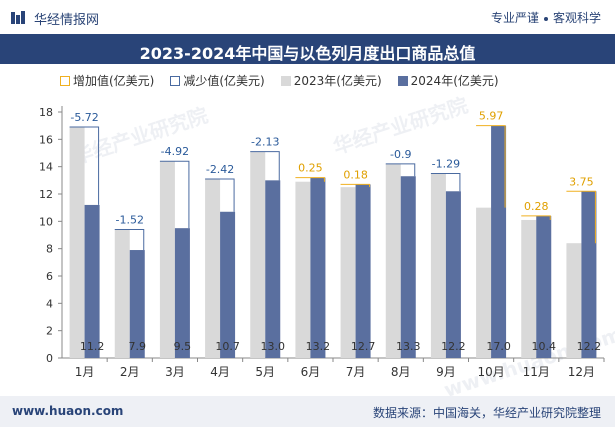  What do you see at coordinates (85, 372) in the screenshot?
I see `x-tick-label-0: 1月` at bounding box center [85, 372].